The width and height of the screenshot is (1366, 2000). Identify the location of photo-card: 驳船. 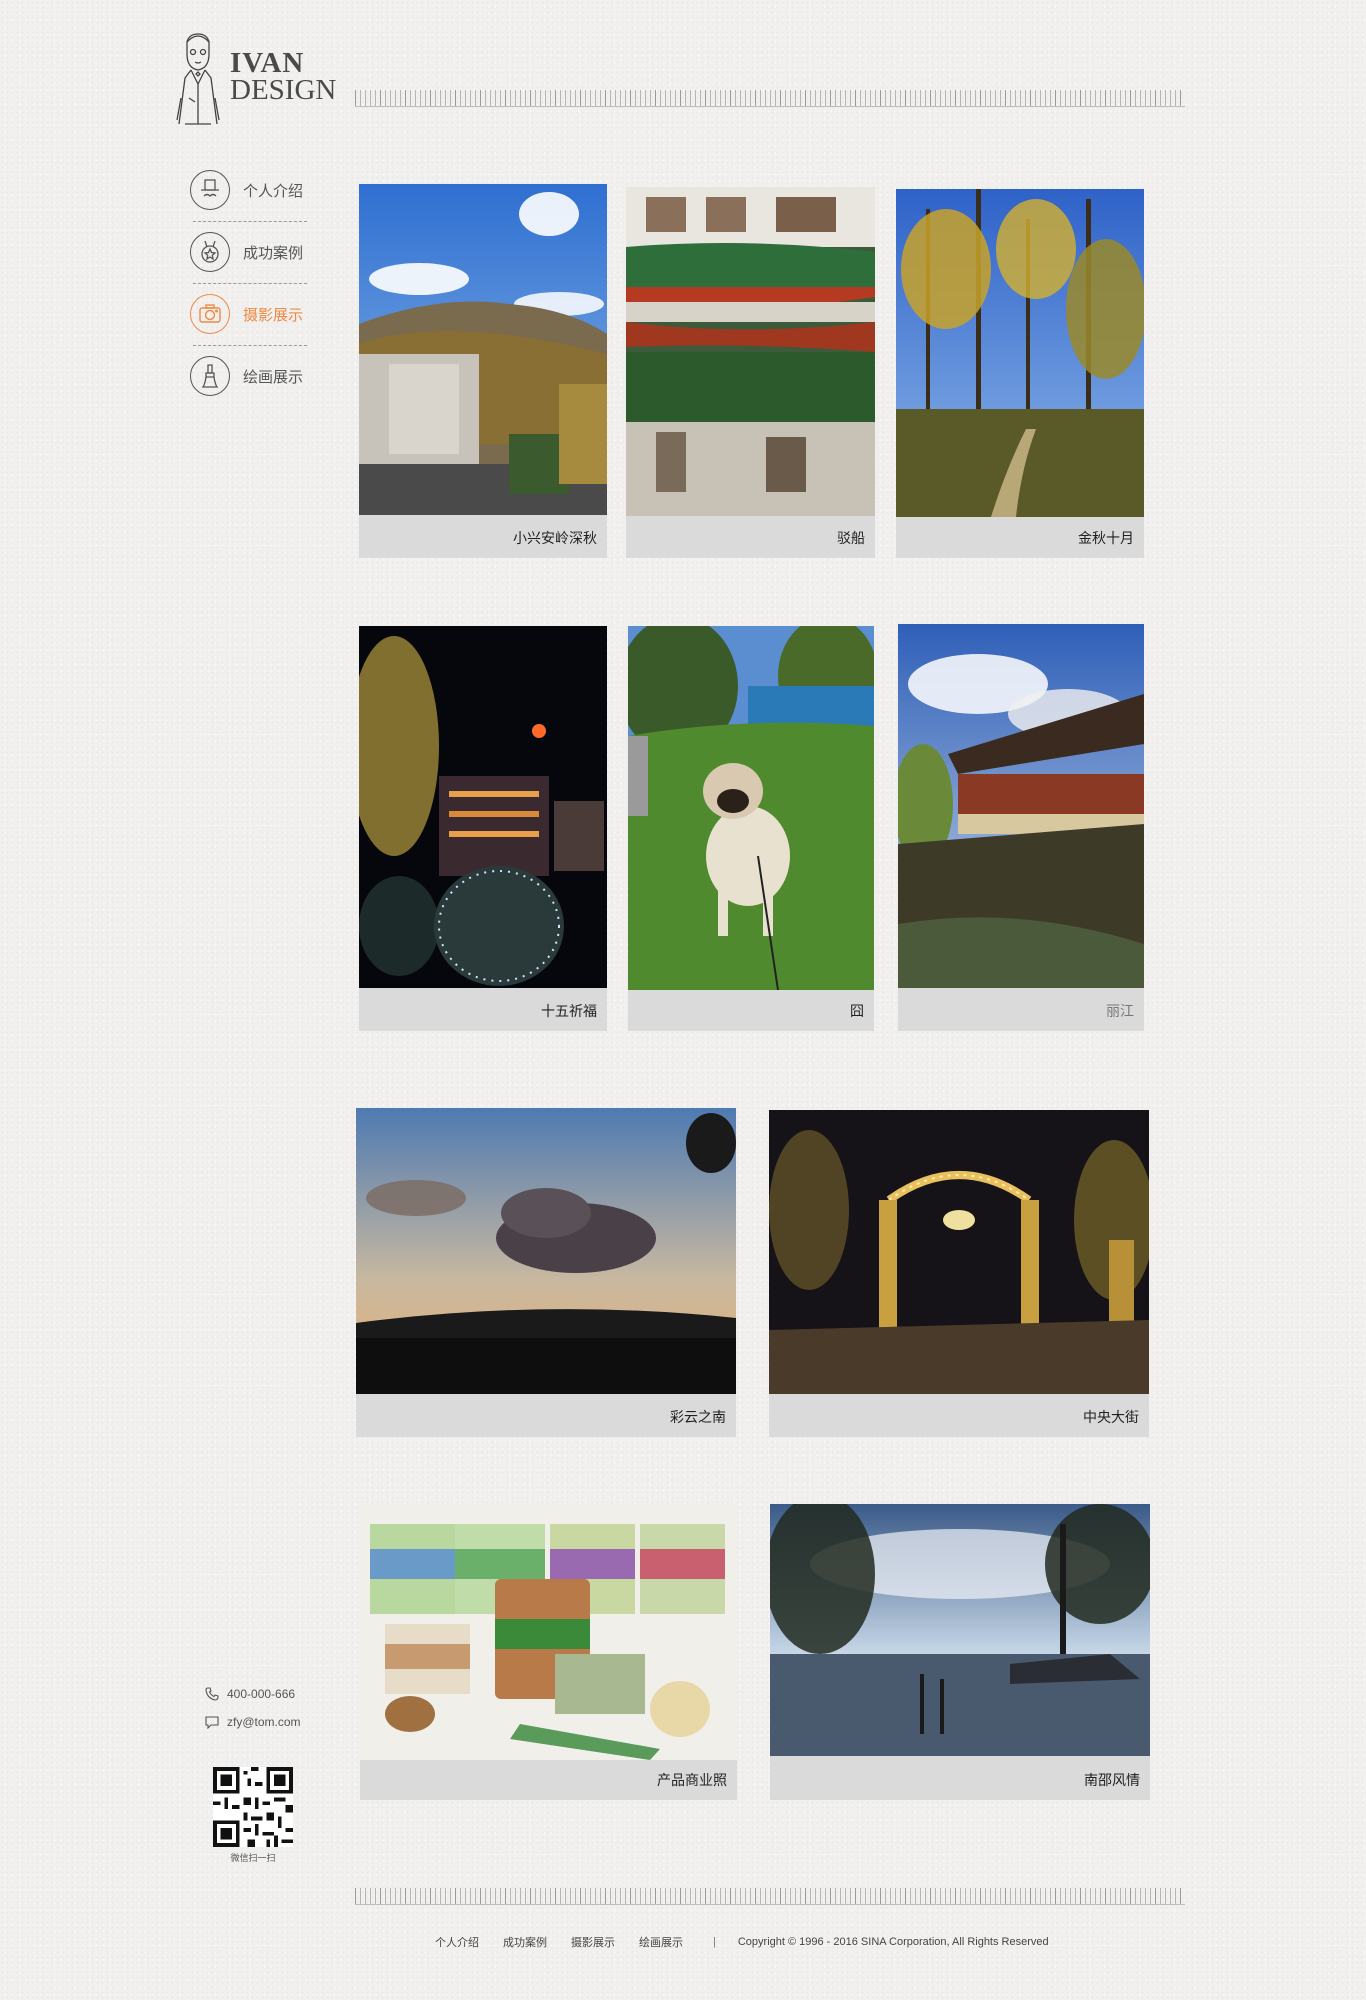
(750, 372).